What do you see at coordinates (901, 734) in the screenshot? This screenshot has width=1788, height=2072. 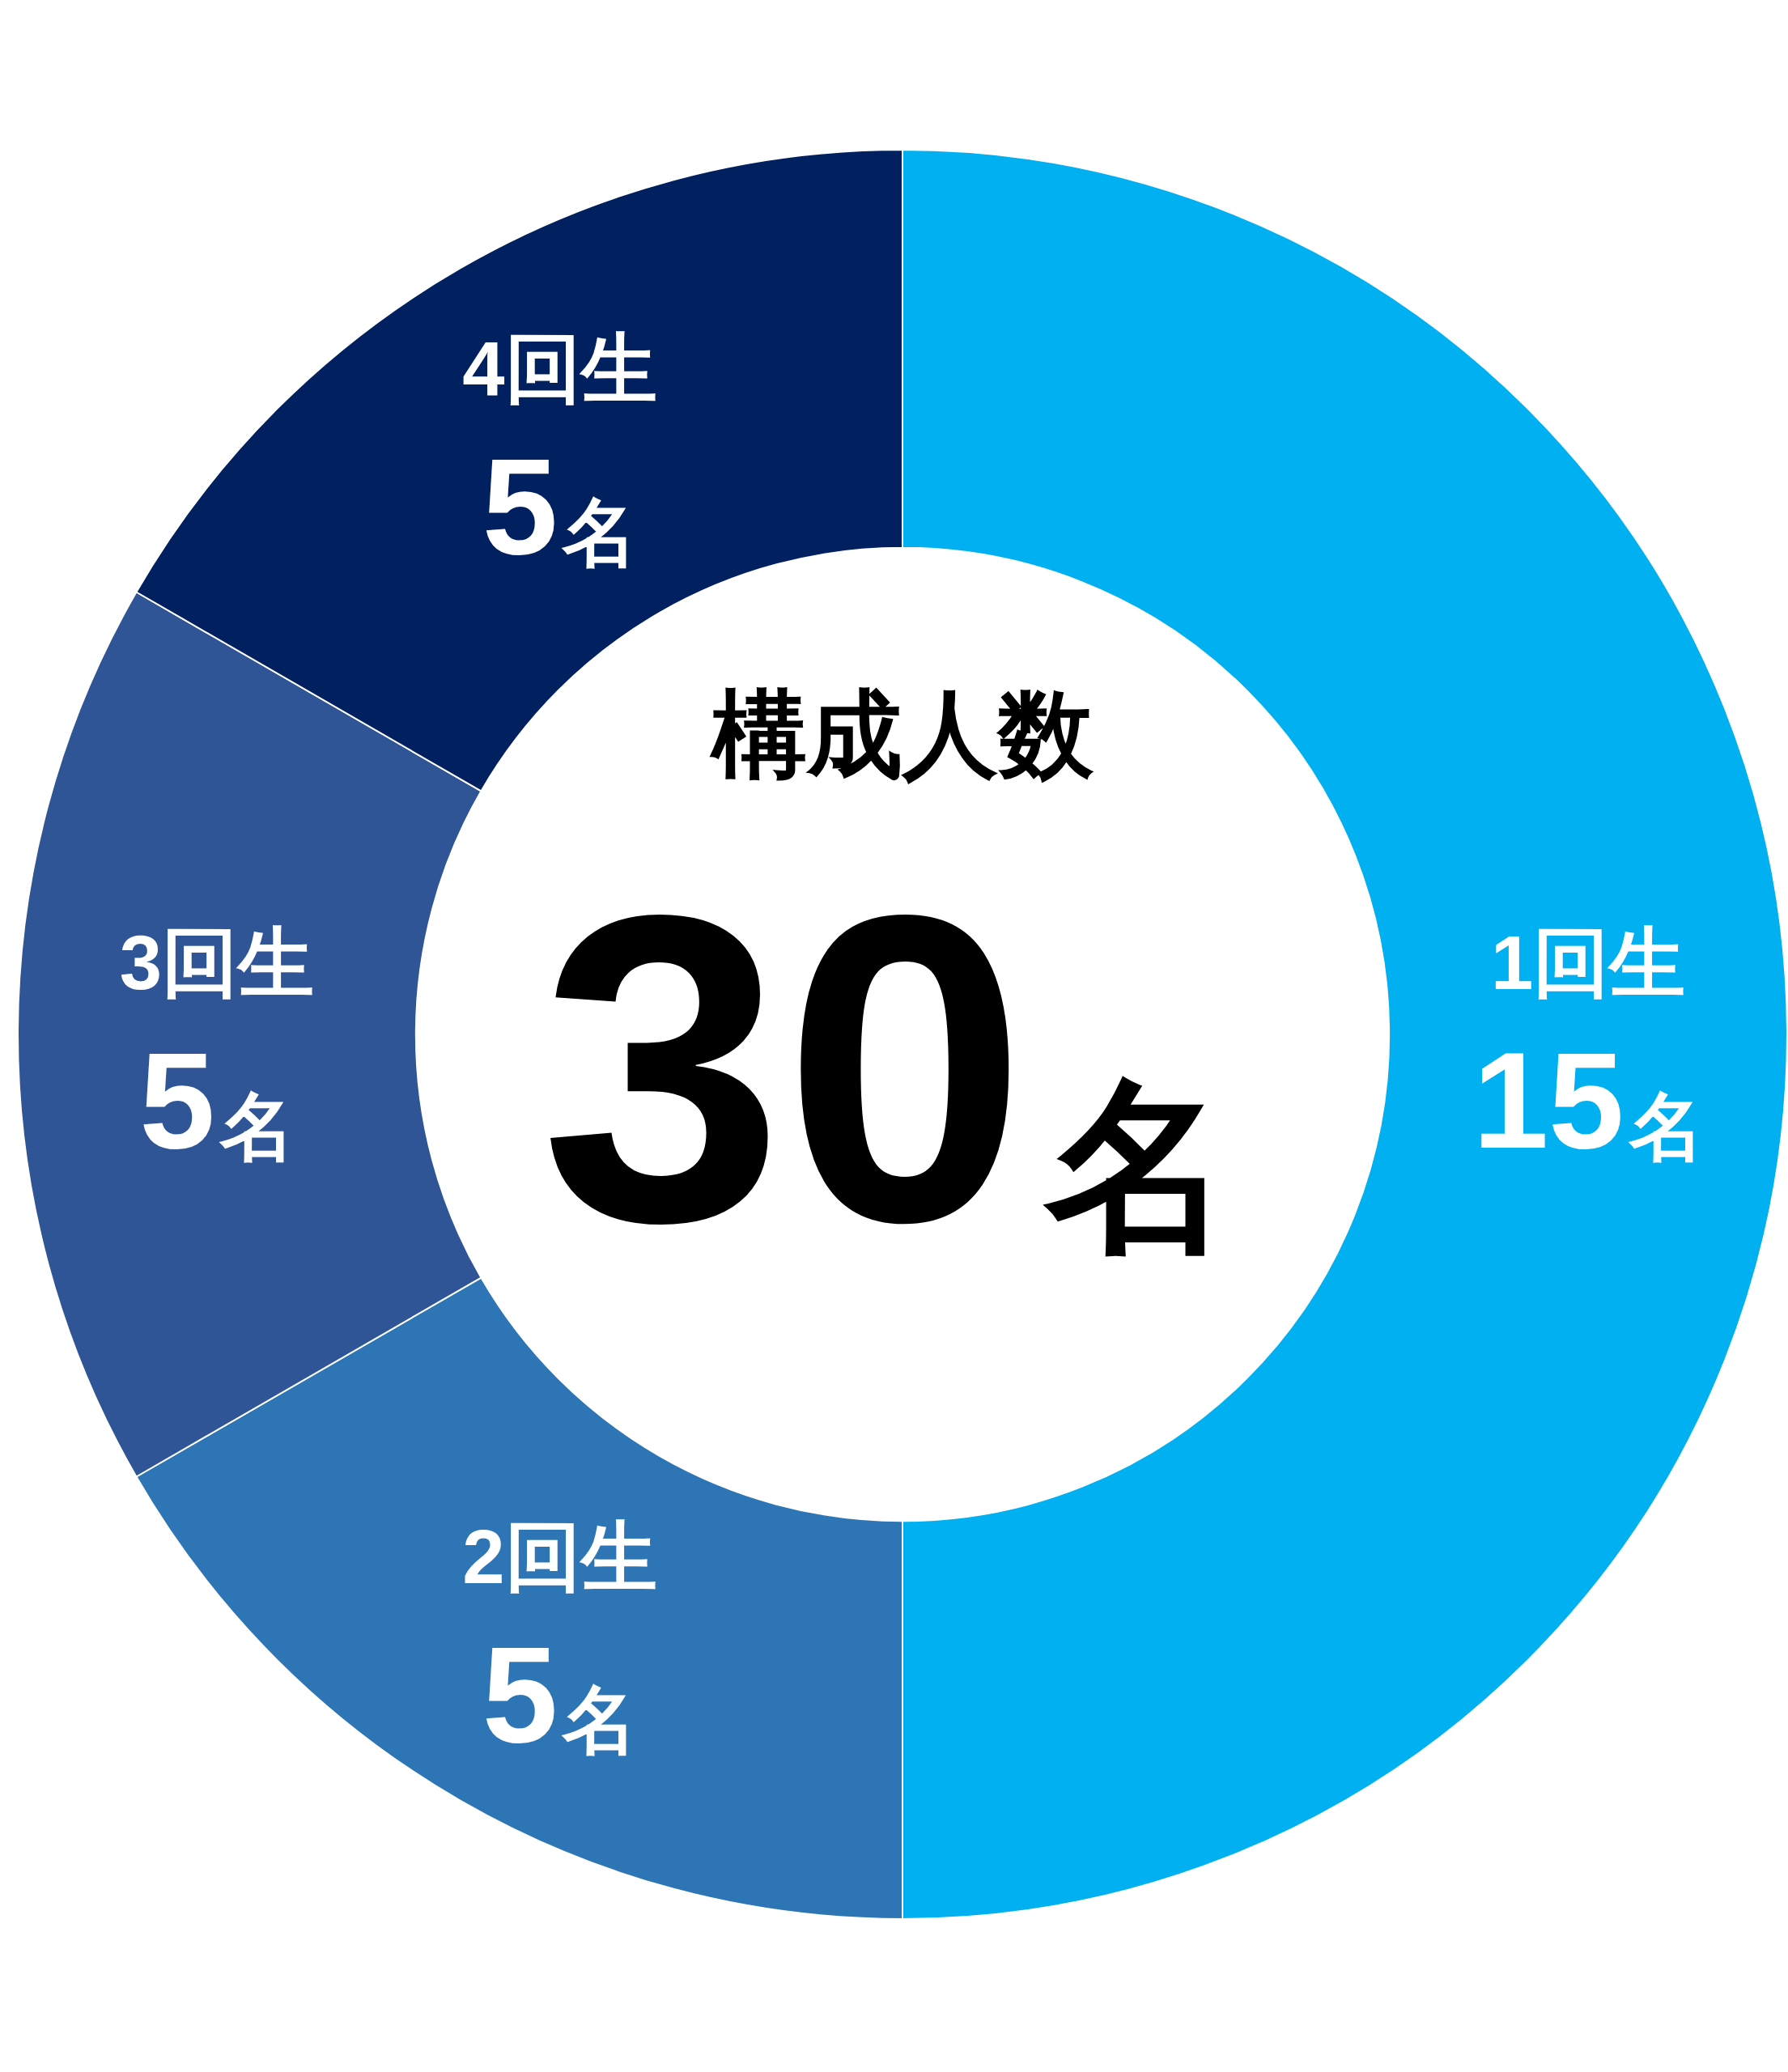 I see `text: 構成人数` at bounding box center [901, 734].